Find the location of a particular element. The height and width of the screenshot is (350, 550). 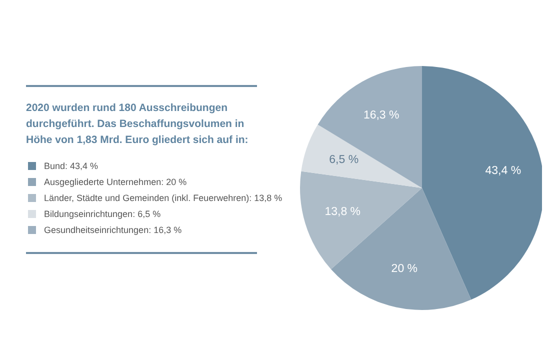

legend-label: Länder, Städte und Gemeinden (inkl. Feuerwehren): 13,8 % is located at coordinates (163, 198).